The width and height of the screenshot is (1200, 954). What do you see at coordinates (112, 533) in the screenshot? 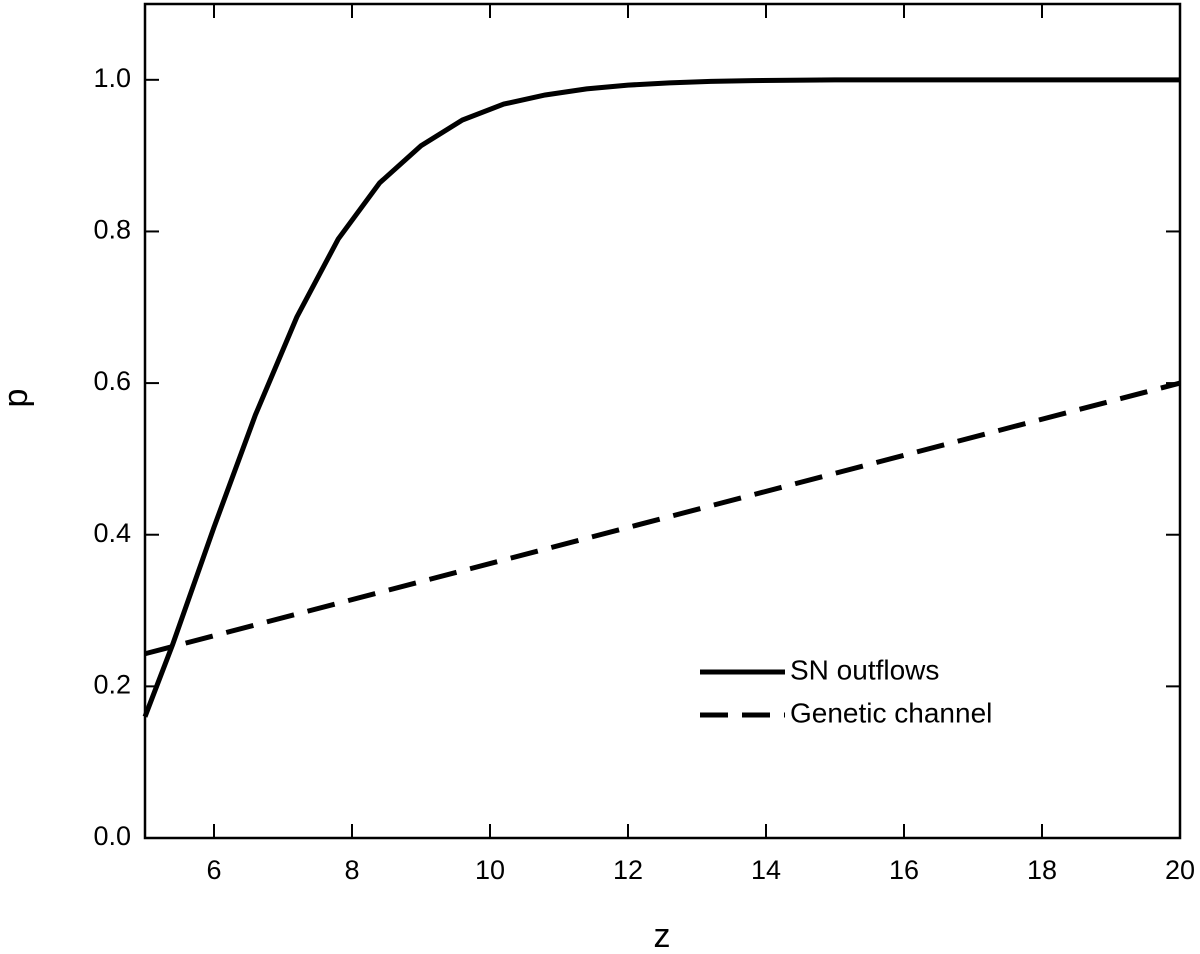
I see `y-tick-label: 0.4` at bounding box center [112, 533].